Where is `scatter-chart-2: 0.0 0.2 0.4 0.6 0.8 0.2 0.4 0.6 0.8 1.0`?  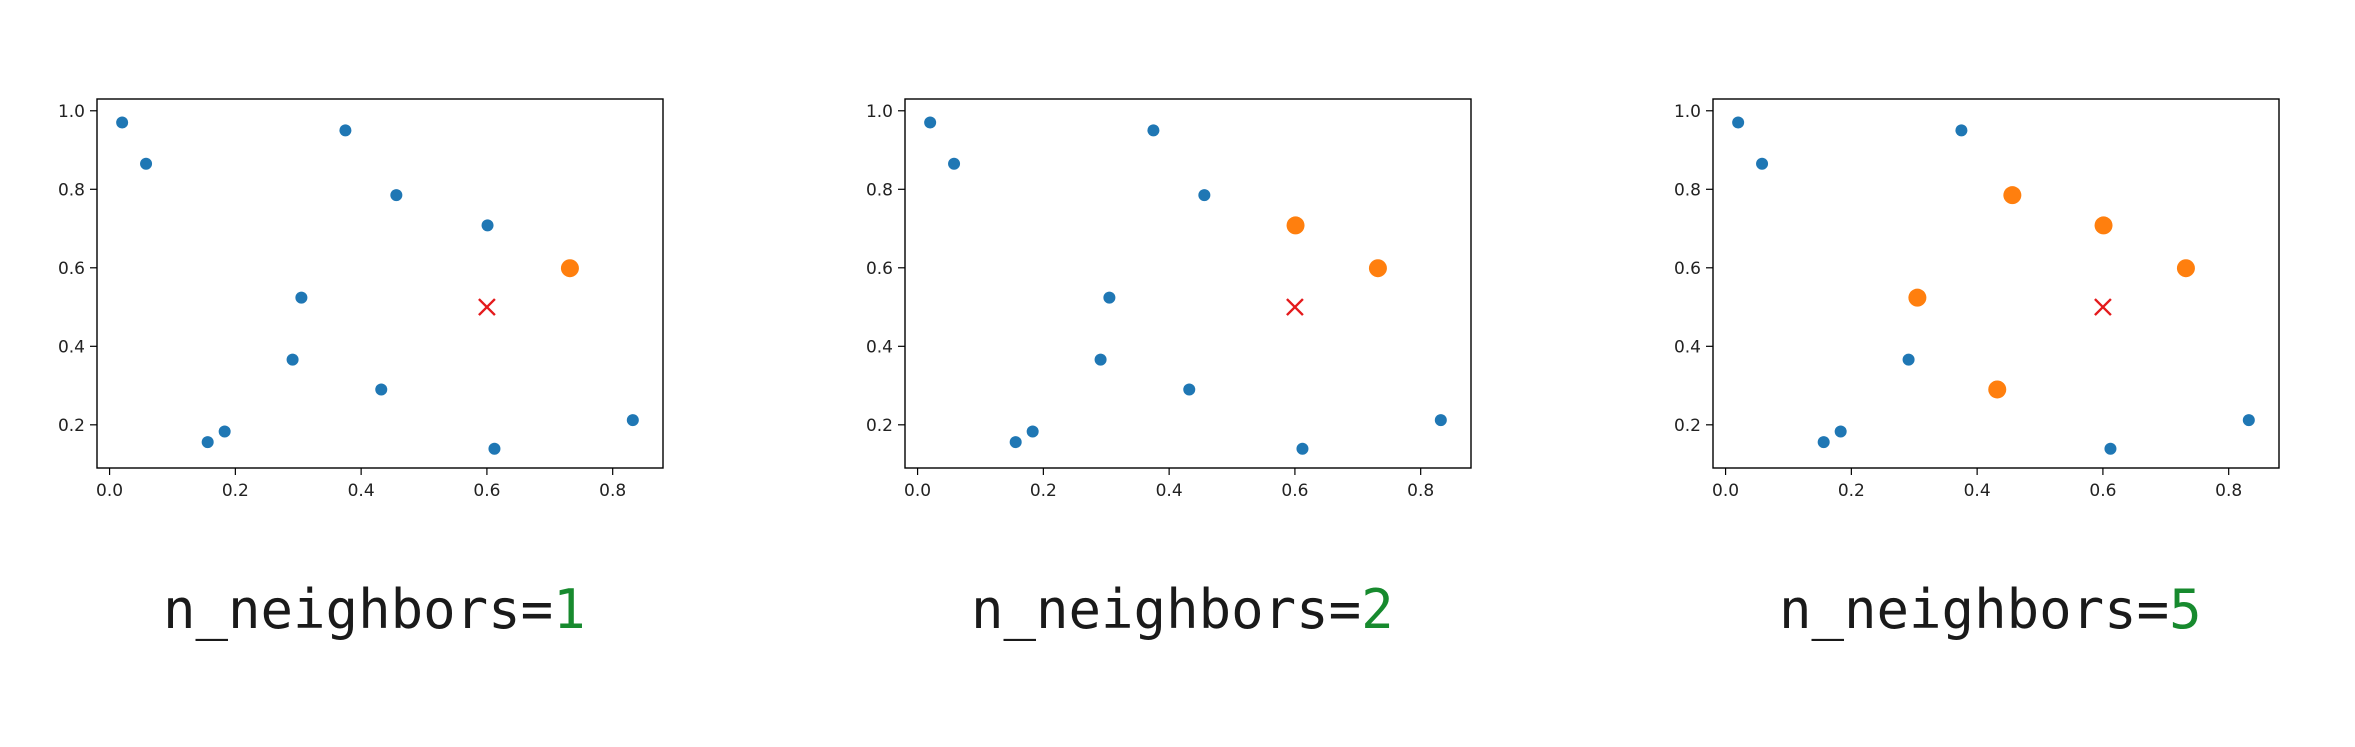
scatter-chart-2: 0.0 0.2 0.4 0.6 0.8 0.2 0.4 0.6 0.8 1.0 is located at coordinates (1169, 299).